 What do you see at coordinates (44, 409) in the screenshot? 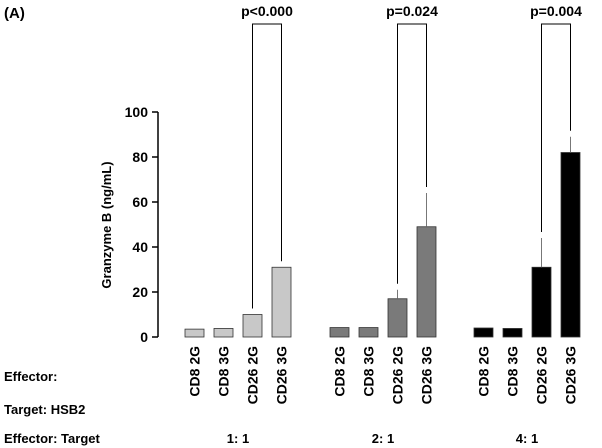
I see `row-label-target: Target: HSB2` at bounding box center [44, 409].